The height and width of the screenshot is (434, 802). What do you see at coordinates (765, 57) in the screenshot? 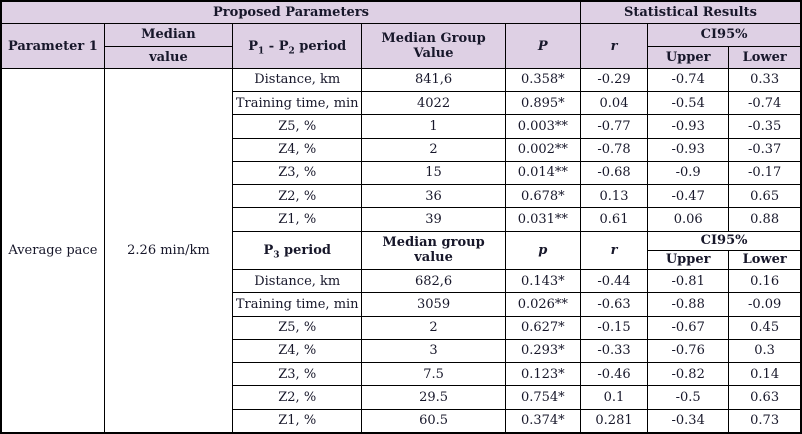
I see `header-lower: Lower` at bounding box center [765, 57].